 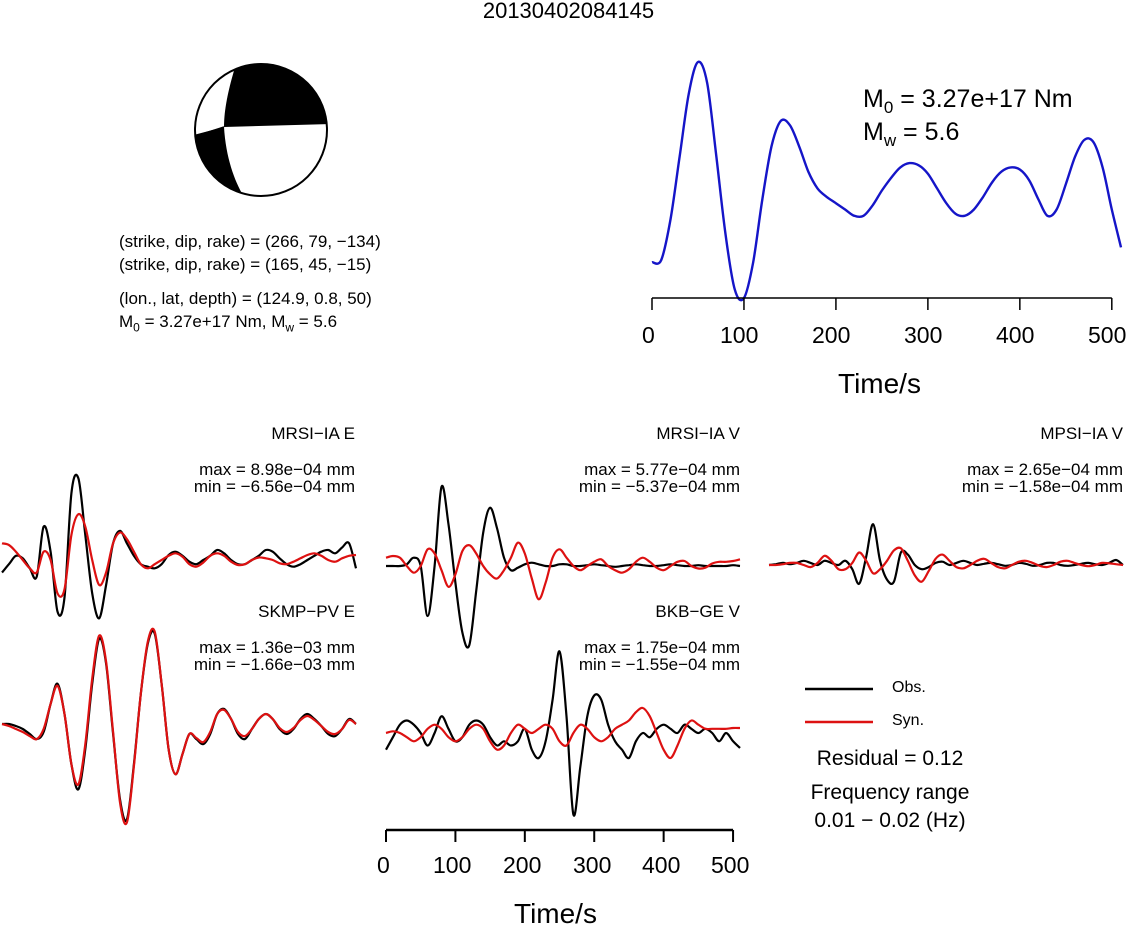 I want to click on stf-plot, so click(x=887, y=185).